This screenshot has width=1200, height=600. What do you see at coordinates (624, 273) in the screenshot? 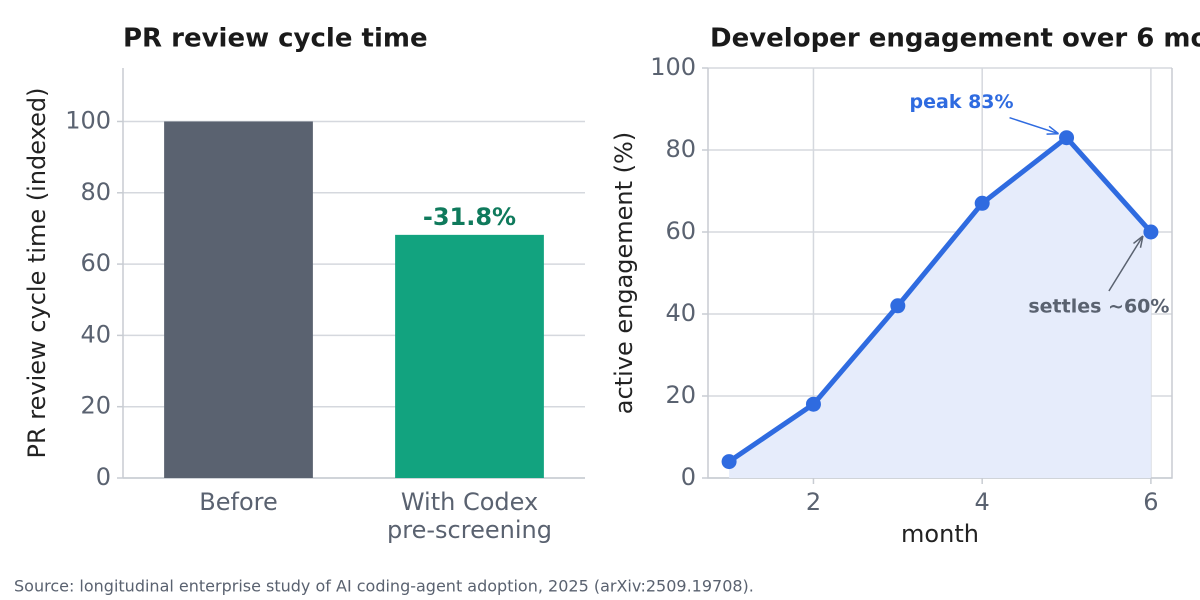
I see `y-axis-label: active engagement (%)` at bounding box center [624, 273].